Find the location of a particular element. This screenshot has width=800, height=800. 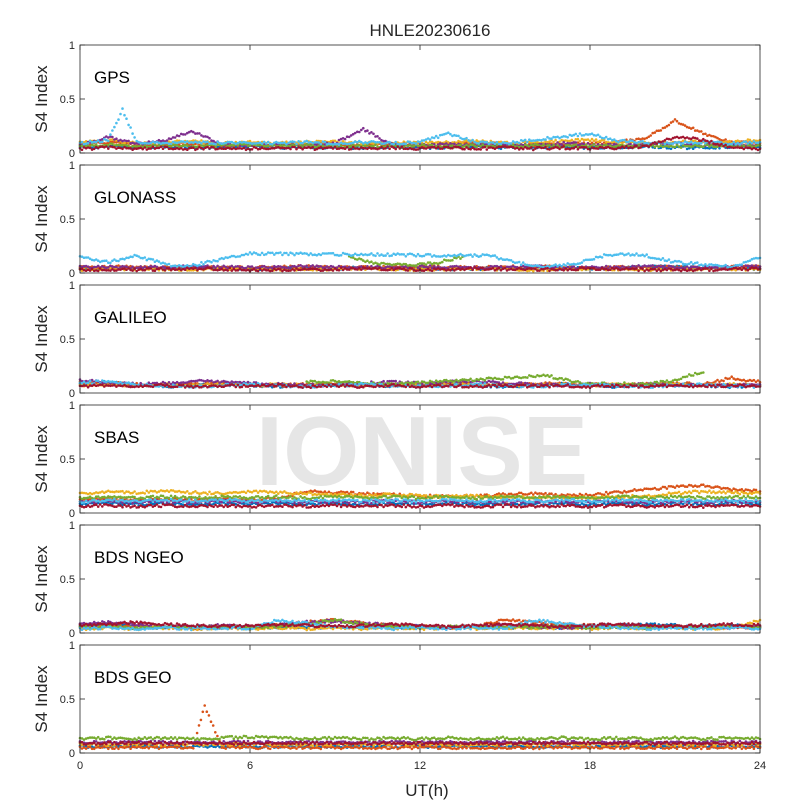

y-tick-label: 0 is located at coordinates (72, 154).